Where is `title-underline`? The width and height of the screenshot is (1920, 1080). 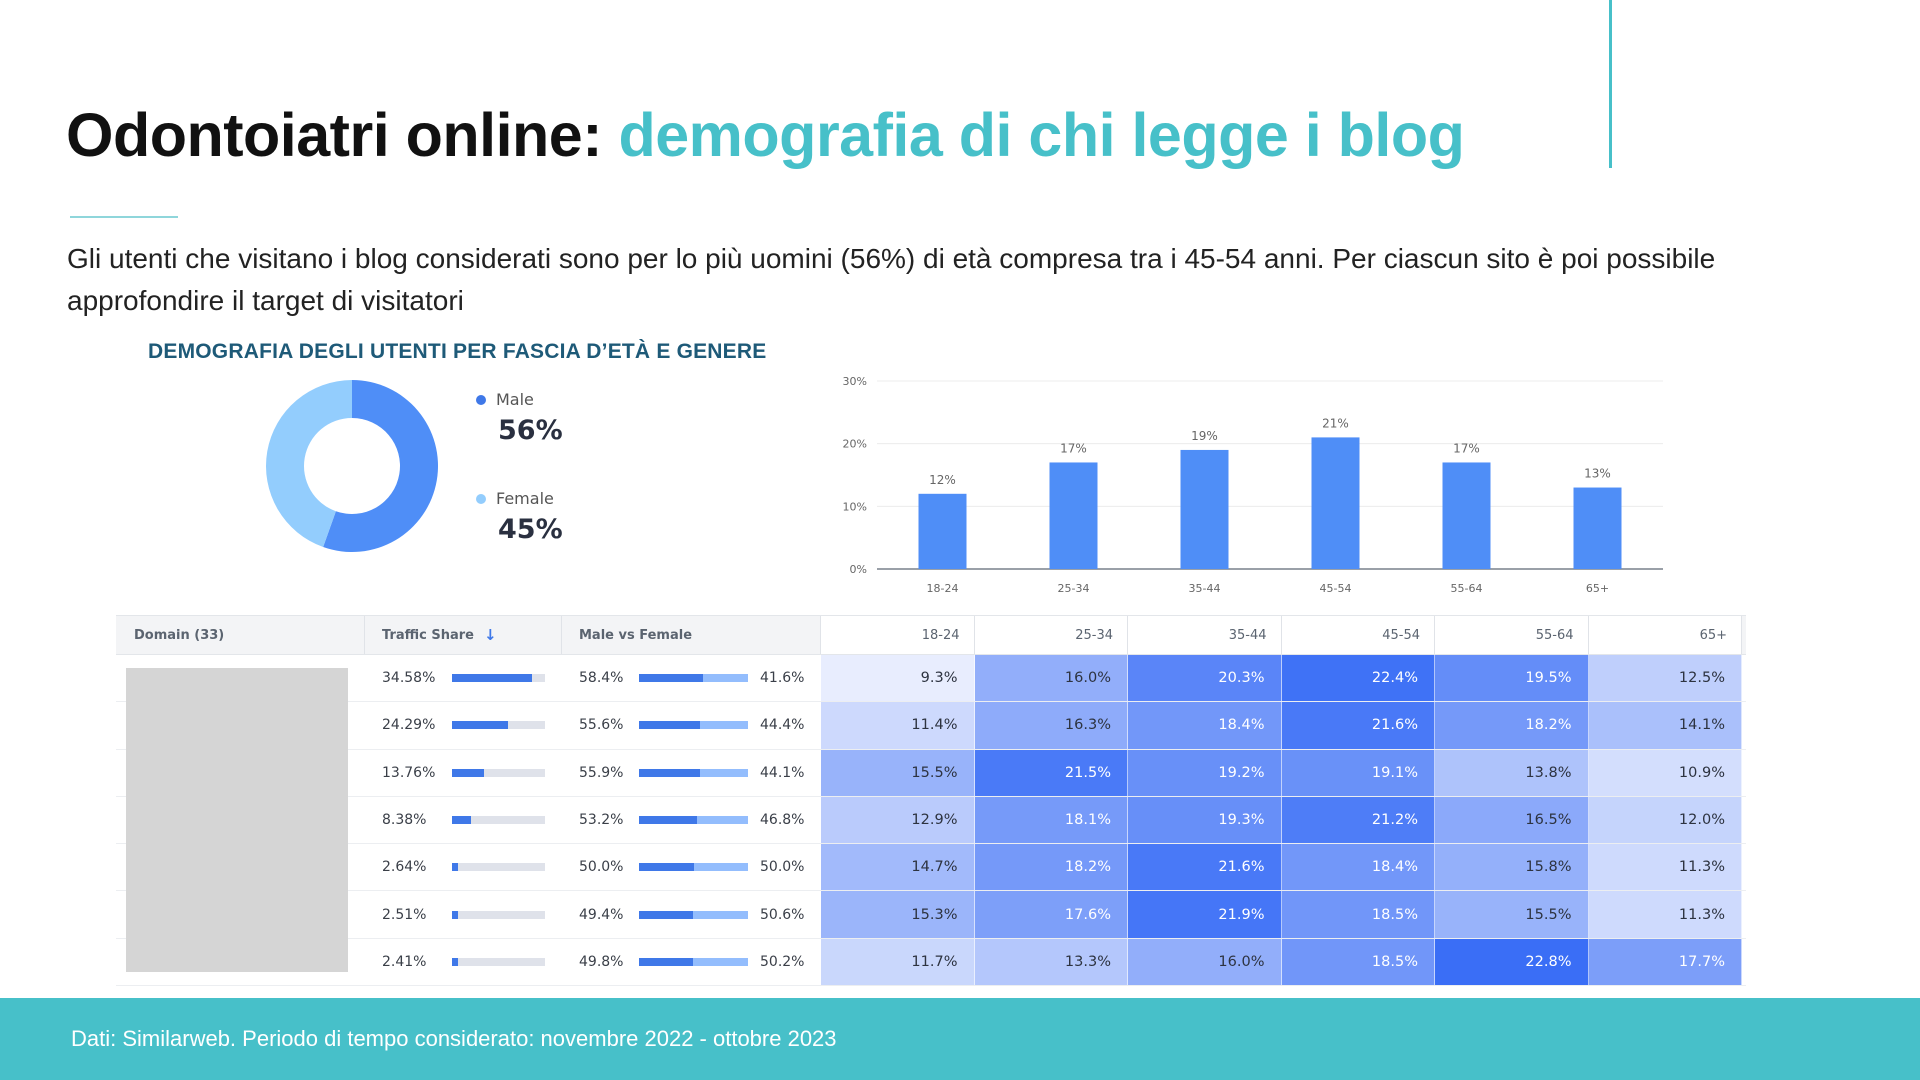 title-underline is located at coordinates (124, 217).